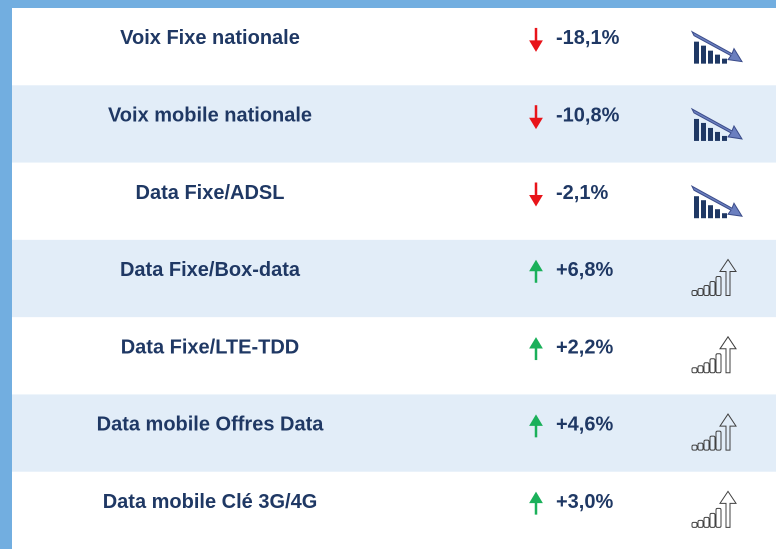  Describe the element at coordinates (210, 502) in the screenshot. I see `row-label: Data mobile Clé 3G/4G` at that location.